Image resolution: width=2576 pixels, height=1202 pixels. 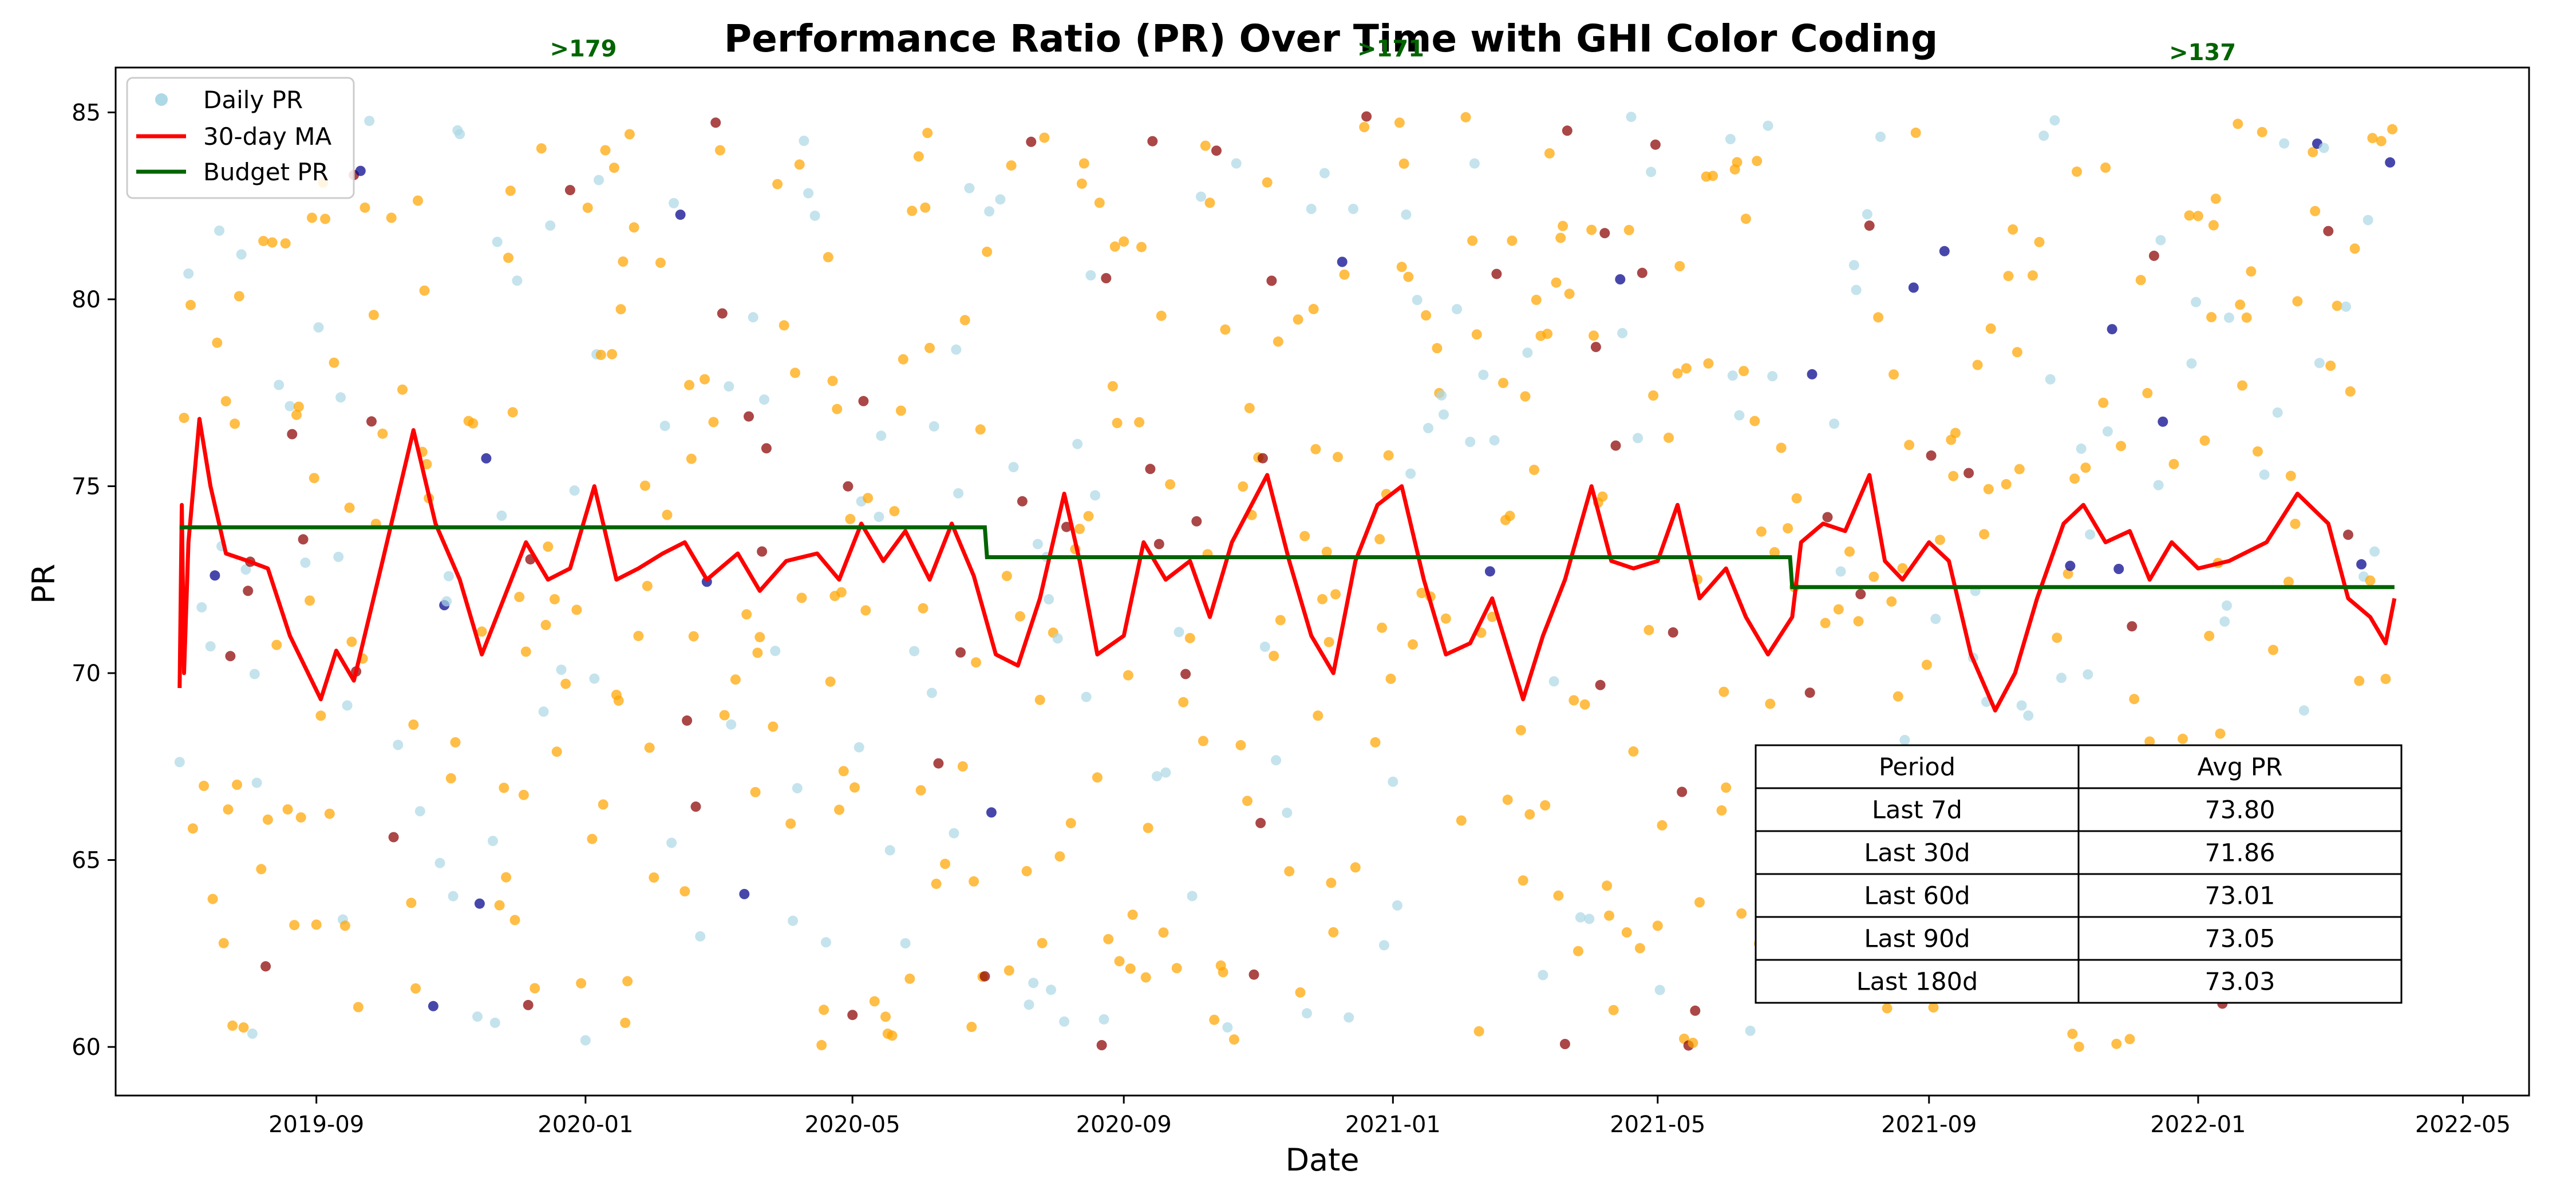 I want to click on table-cell-text: Last 90d, so click(x=1917, y=940).